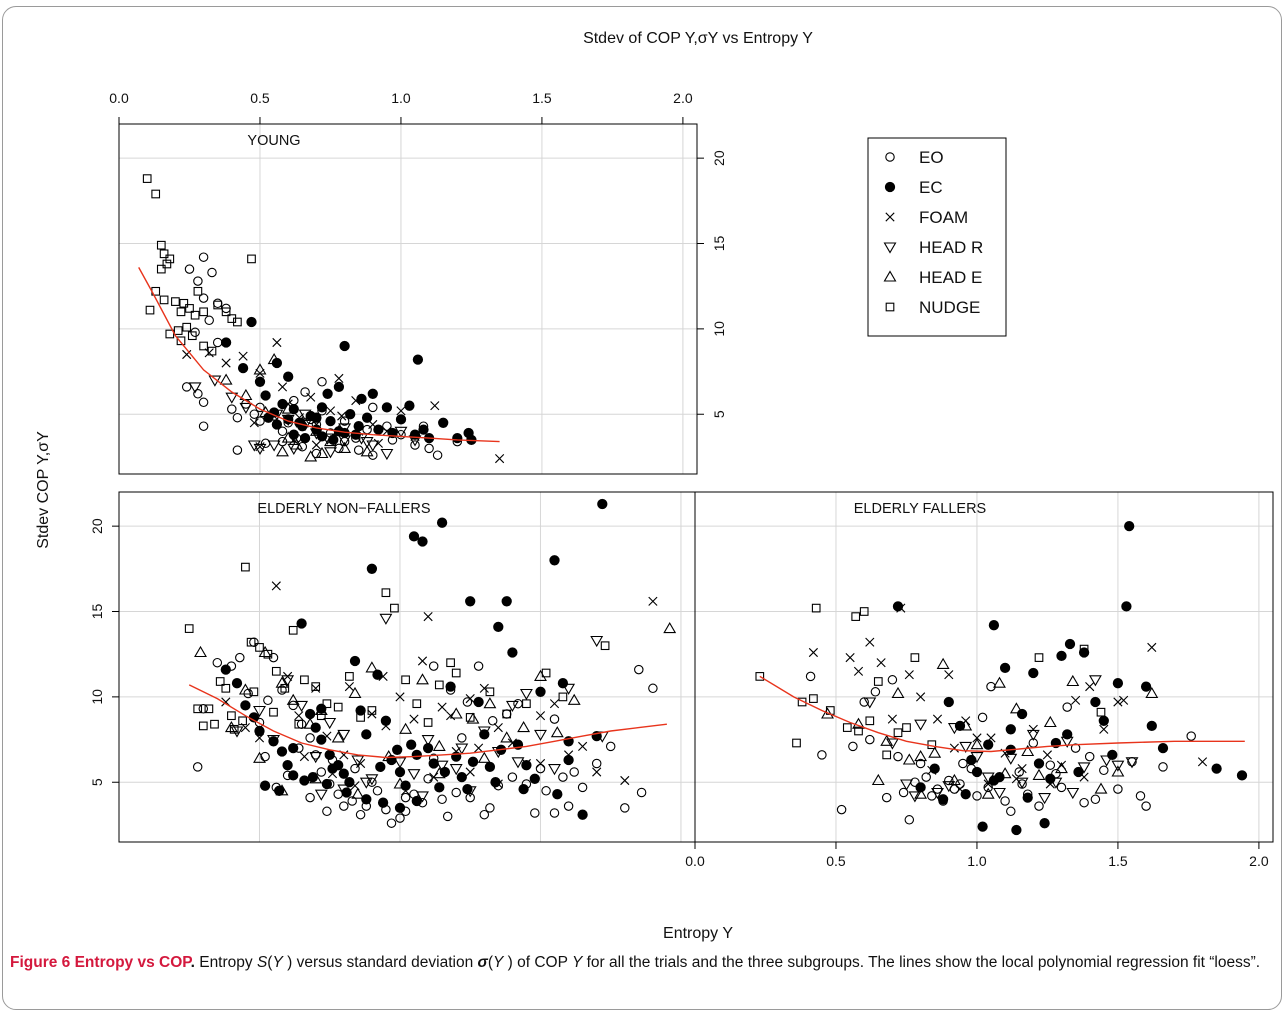 Image resolution: width=1285 pixels, height=1014 pixels. Describe the element at coordinates (890, 187) in the screenshot. I see `legend-marker-ec` at that location.